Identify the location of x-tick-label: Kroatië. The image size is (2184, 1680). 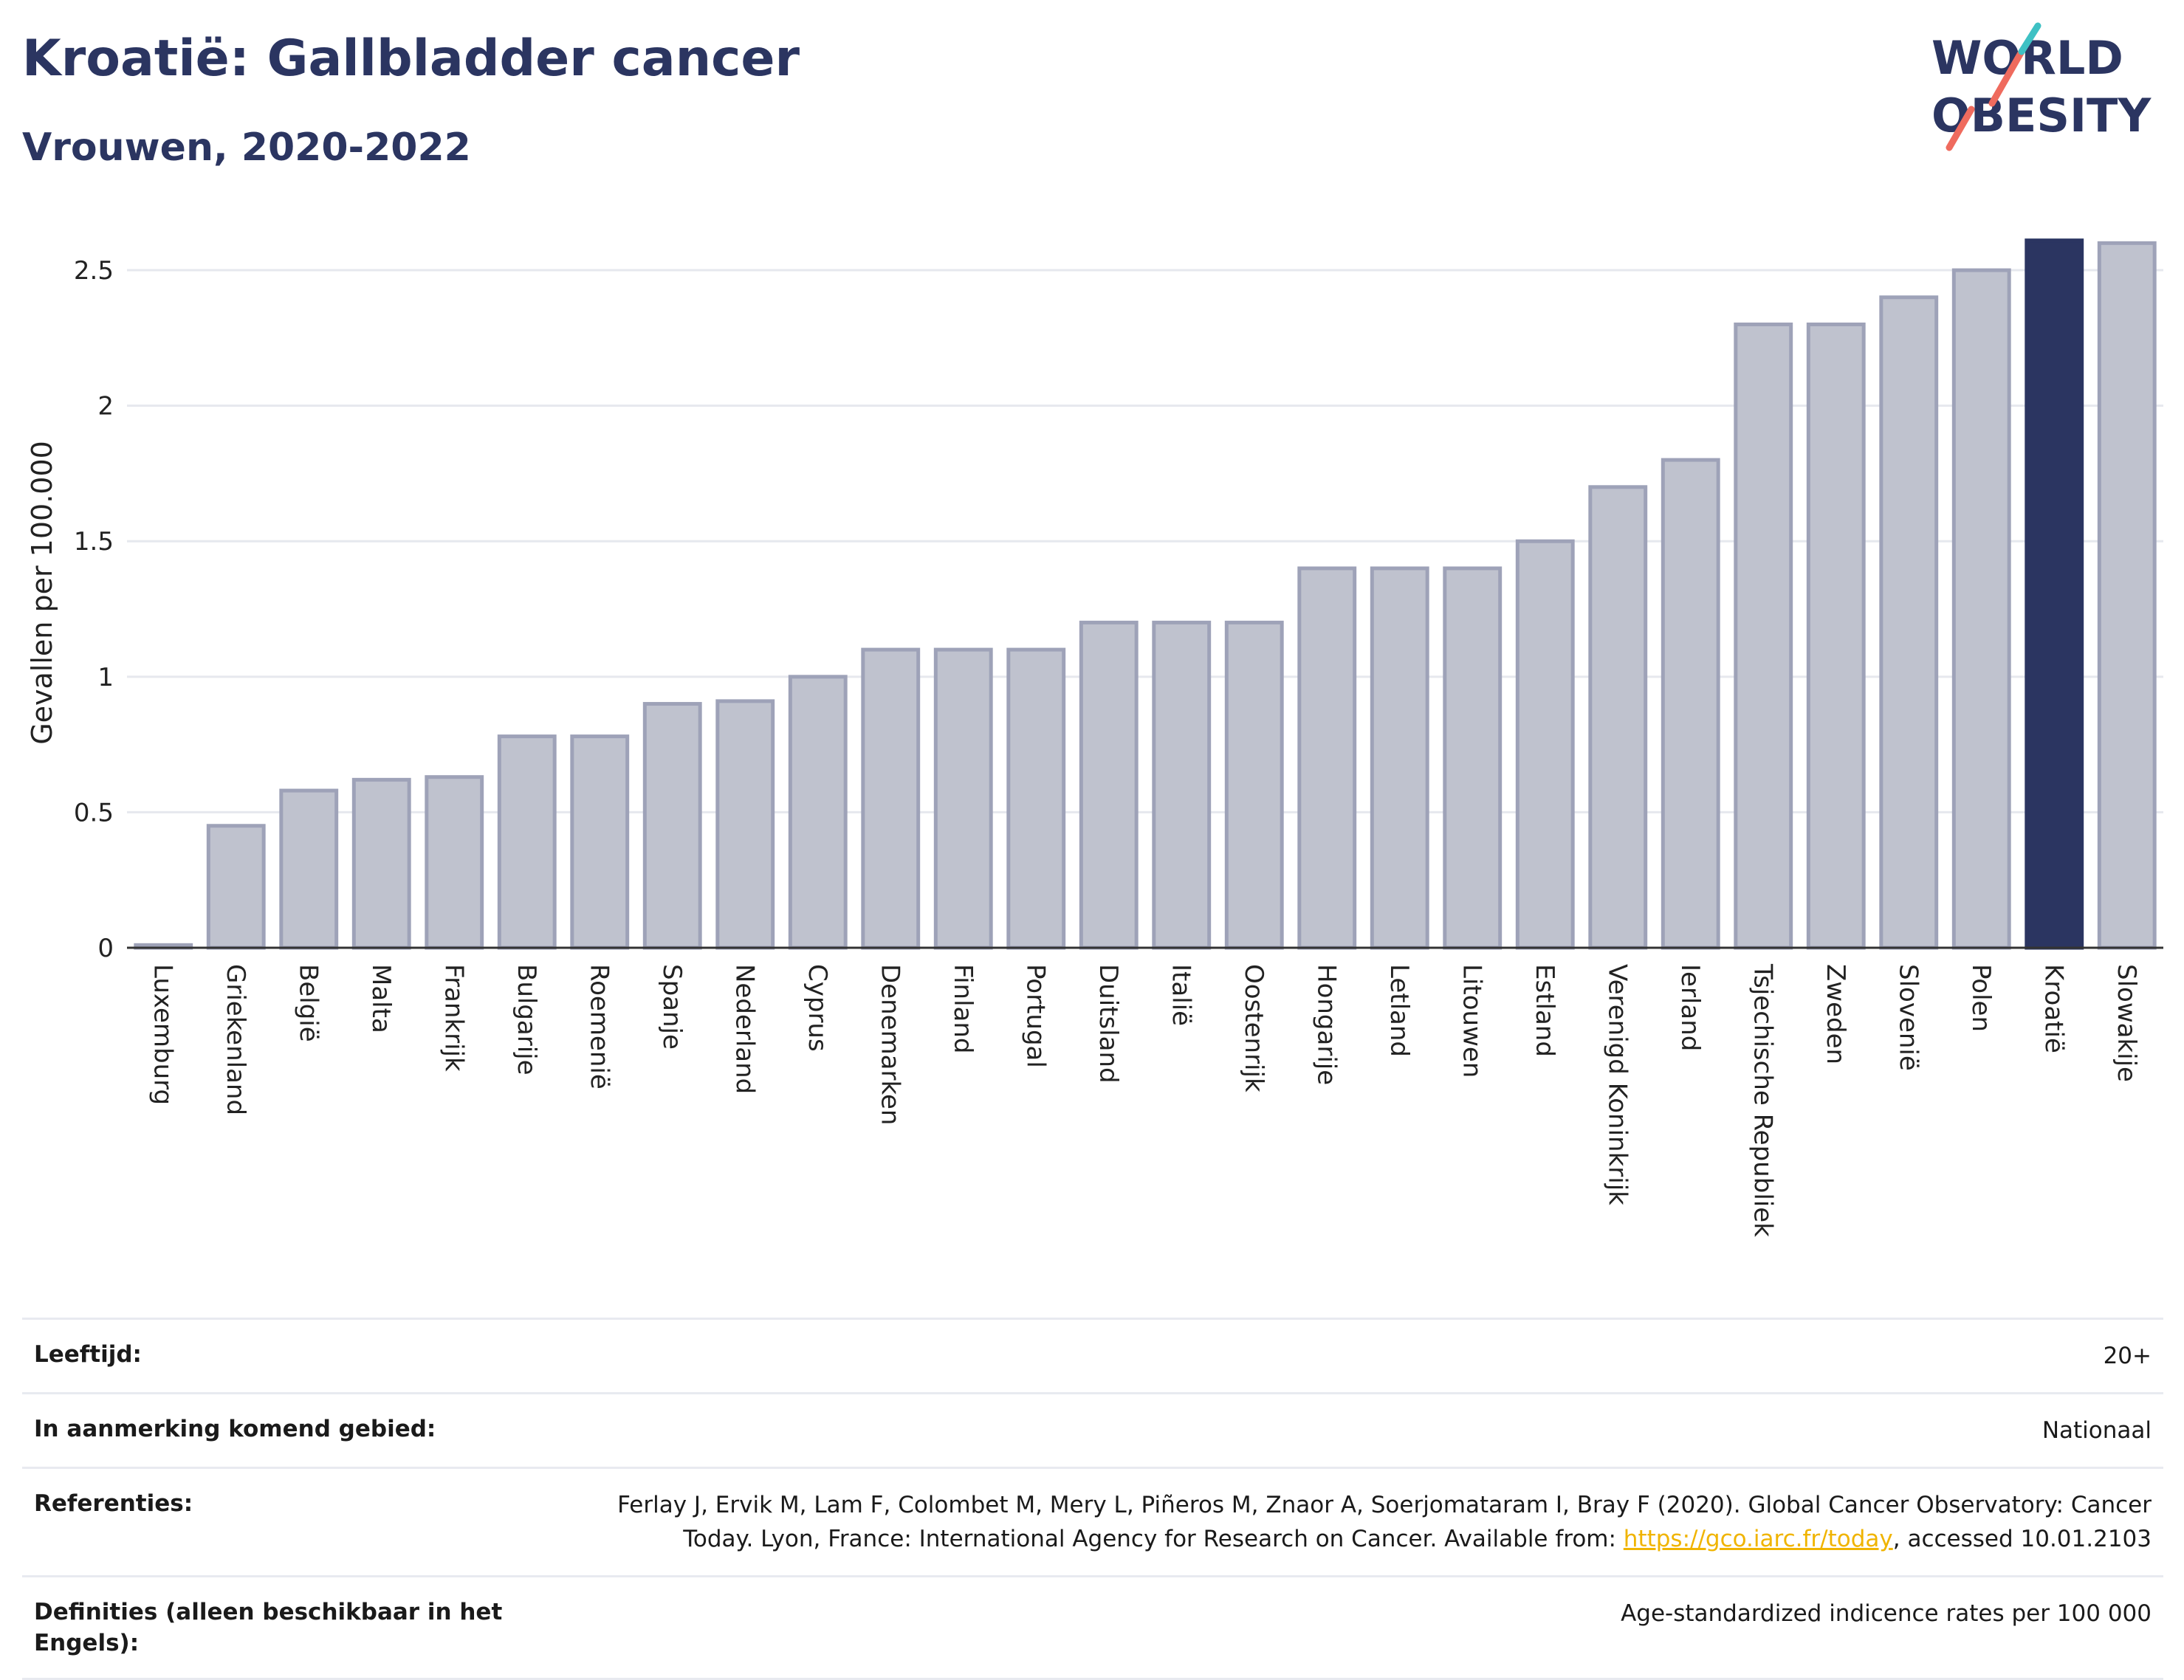
(2053, 1008).